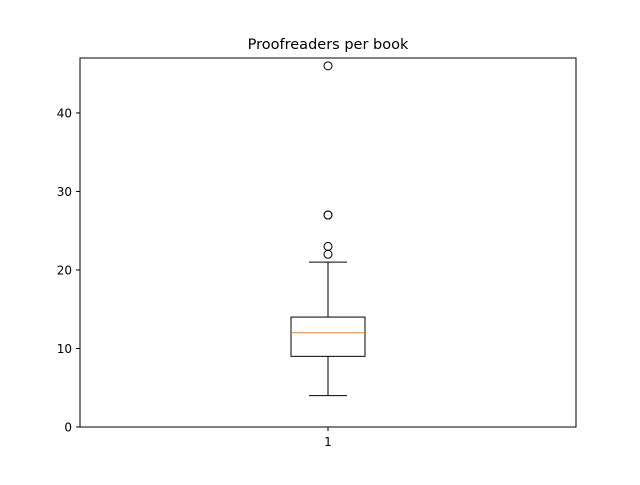 Image resolution: width=640 pixels, height=485 pixels. Describe the element at coordinates (64, 192) in the screenshot. I see `y-tick-label: 30` at that location.